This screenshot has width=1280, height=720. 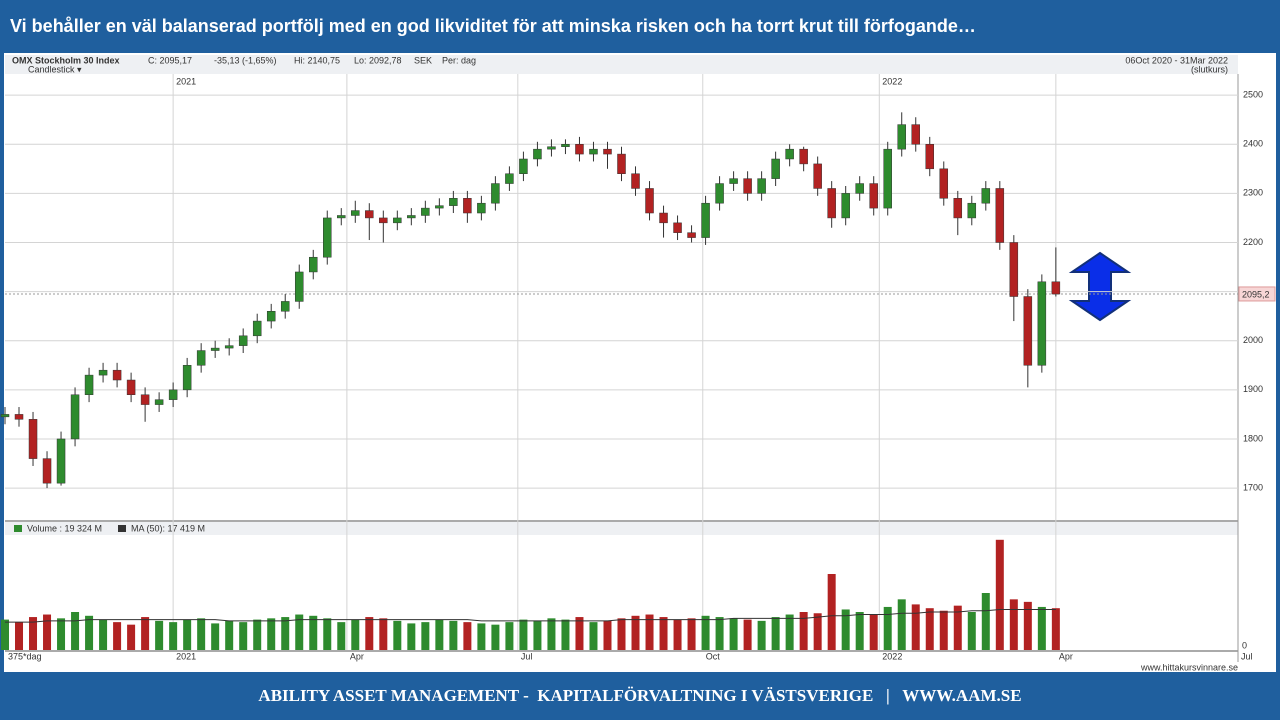 I want to click on x-tick-label-top: 2021, so click(x=186, y=81).